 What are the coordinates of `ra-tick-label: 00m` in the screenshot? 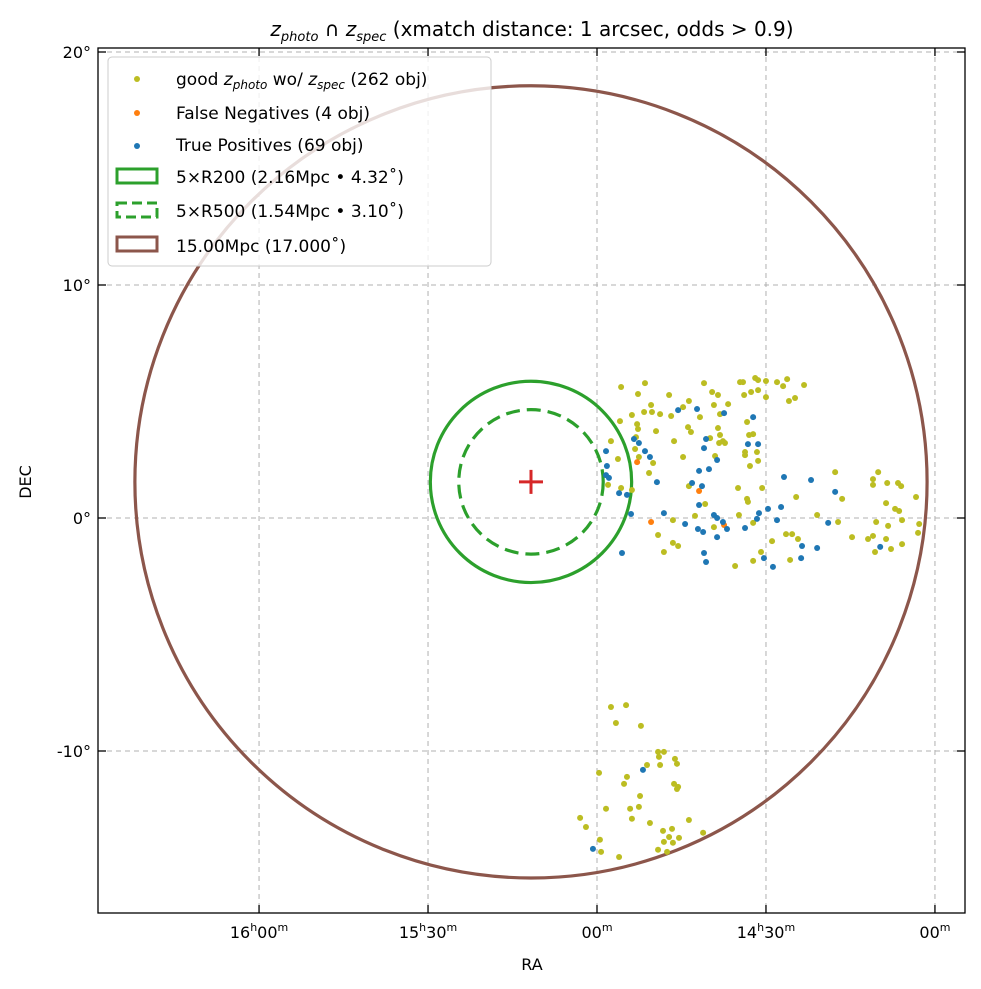 It's located at (934, 931).